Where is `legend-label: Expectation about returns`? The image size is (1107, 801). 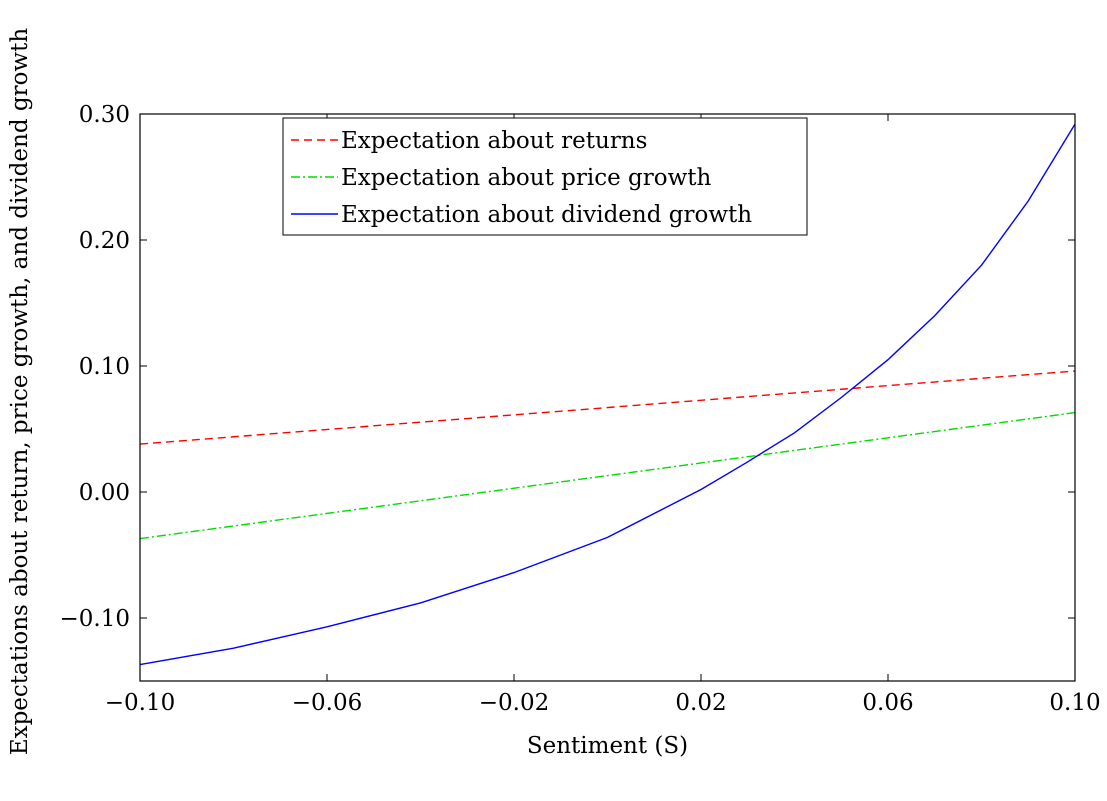
legend-label: Expectation about returns is located at coordinates (494, 141).